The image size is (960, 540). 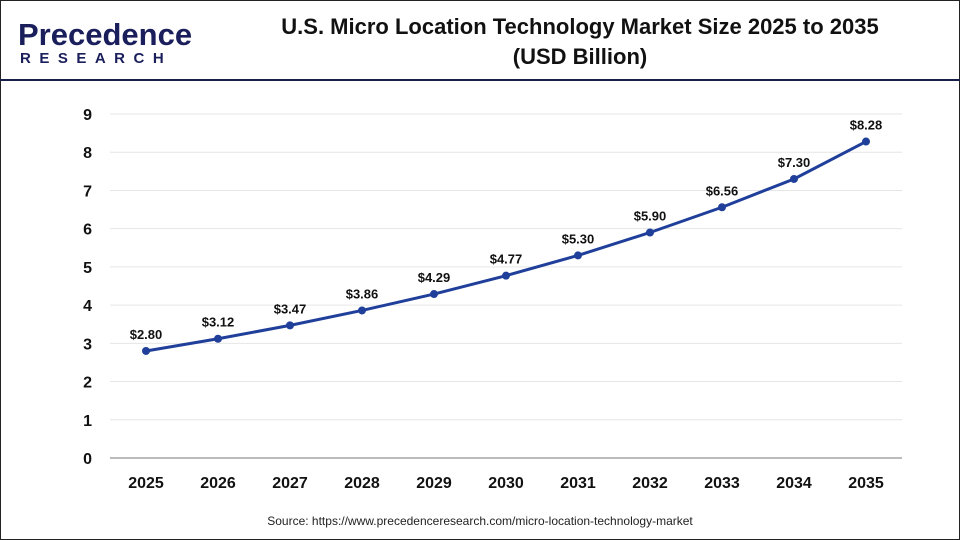 I want to click on precedence-research-logo: Precedence RESEARCH, so click(x=105, y=42).